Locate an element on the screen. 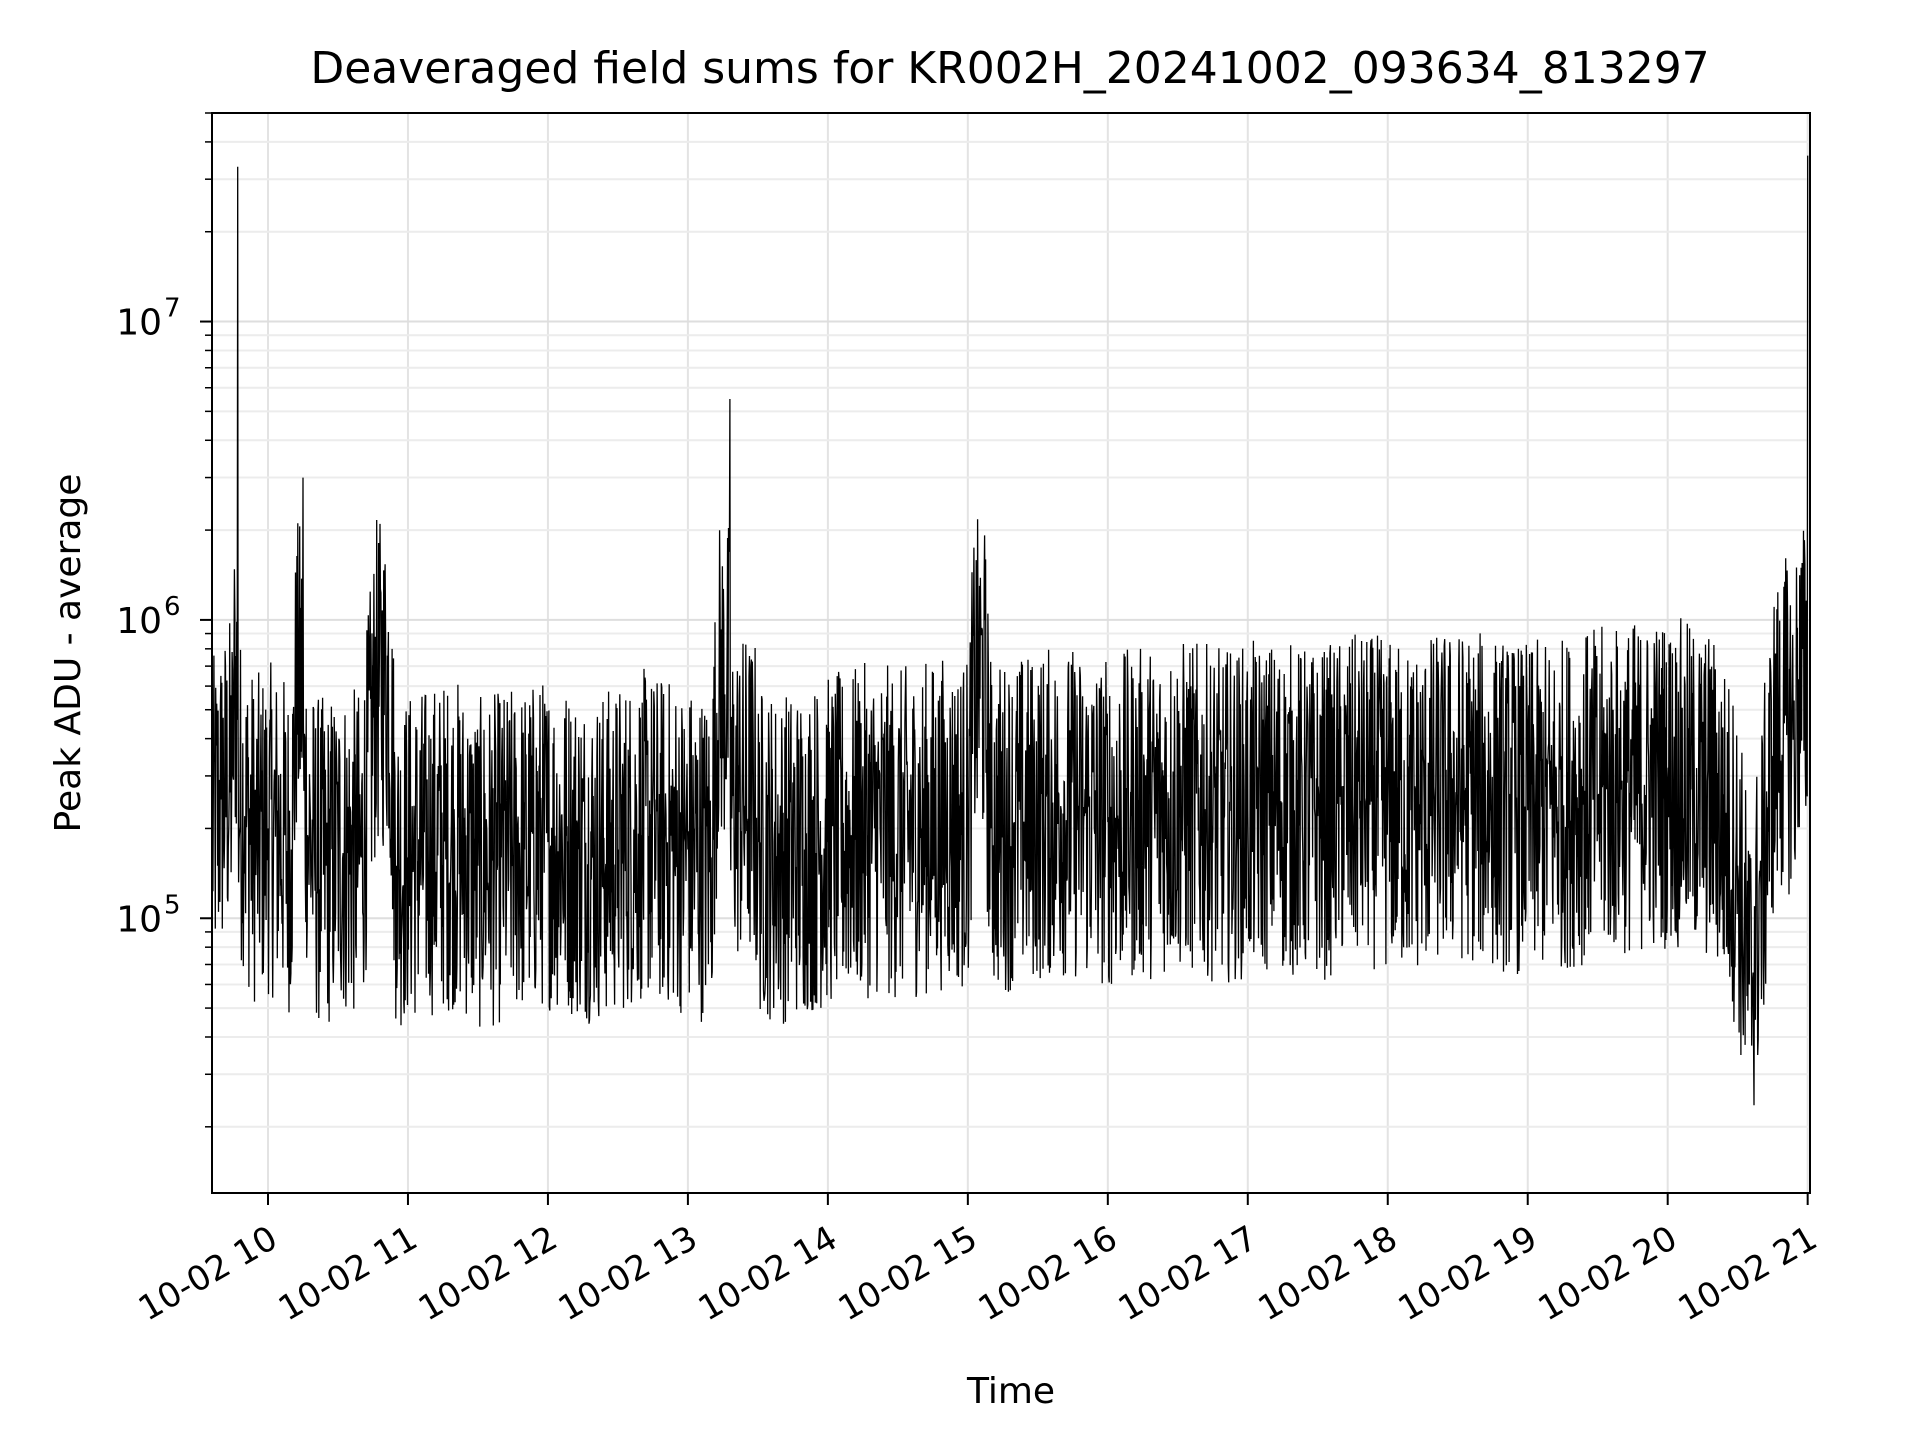 The image size is (1920, 1440). x-tick-label: 10-02 17 is located at coordinates (1188, 1273).